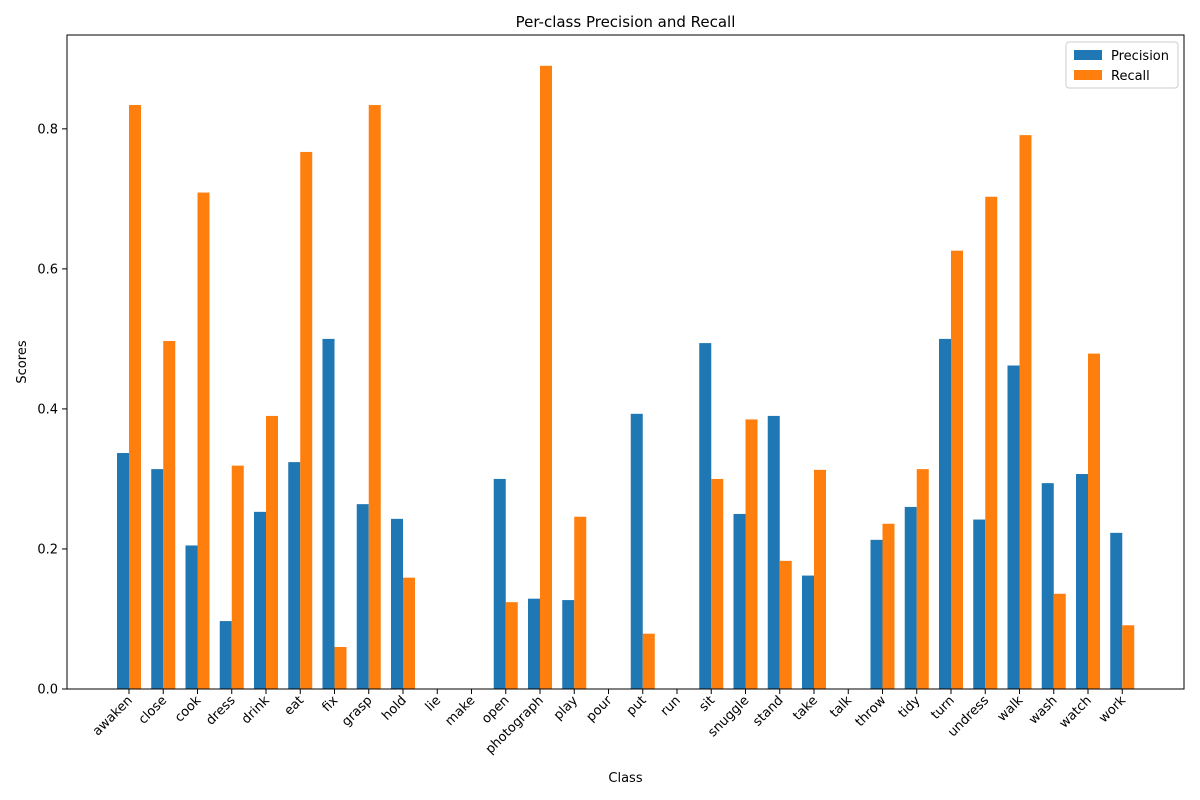  I want to click on bar-precision-drink, so click(260, 600).